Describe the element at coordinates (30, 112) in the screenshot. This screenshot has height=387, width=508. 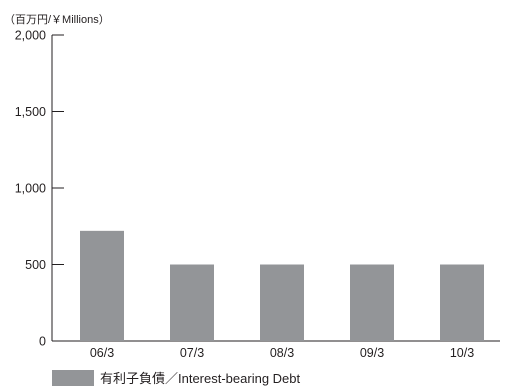
I see `y-tick-label: 1,500` at that location.